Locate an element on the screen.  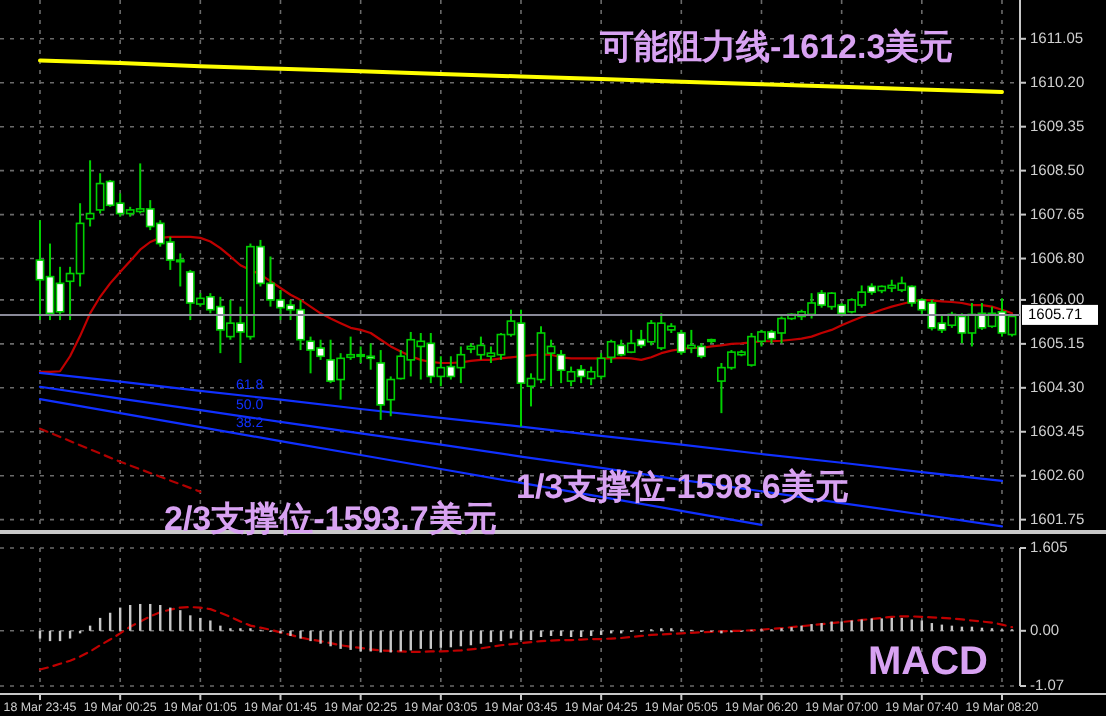
line-series is located at coordinates (526, 638).